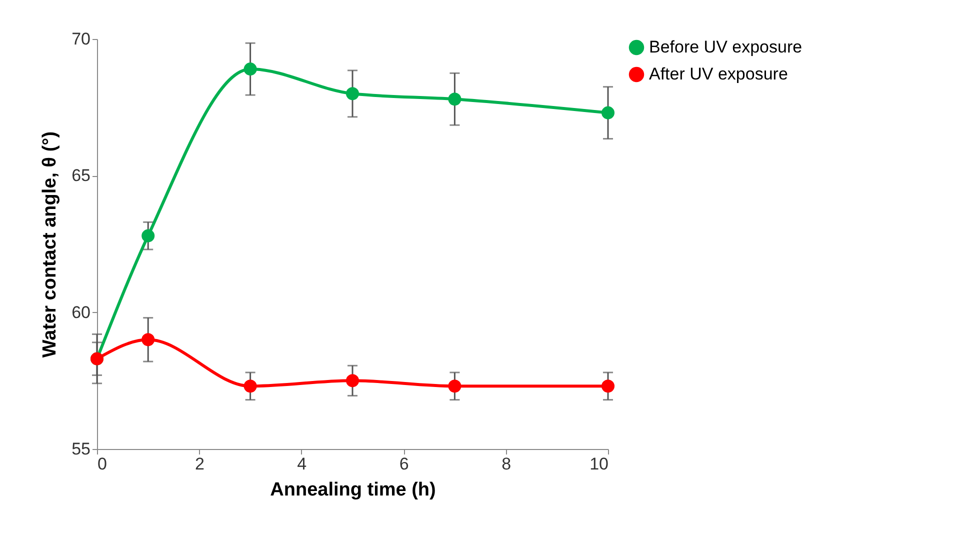 This screenshot has height=560, width=980. Describe the element at coordinates (404, 464) in the screenshot. I see `x-tick-label: 6` at that location.